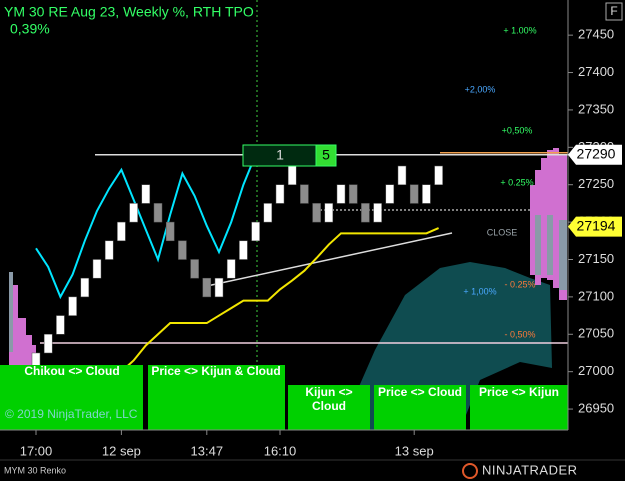  What do you see at coordinates (596, 370) in the screenshot?
I see `y-tick-label: 27000` at bounding box center [596, 370].